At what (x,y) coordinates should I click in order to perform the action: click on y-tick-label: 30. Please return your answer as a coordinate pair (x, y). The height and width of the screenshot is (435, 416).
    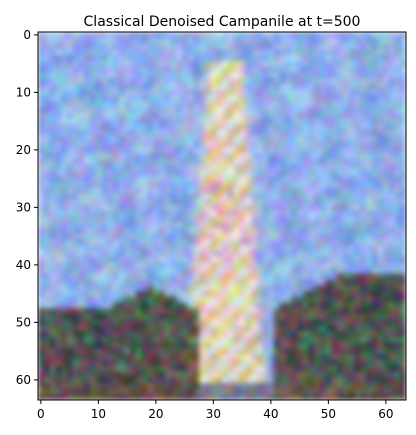
    Looking at the image, I should click on (23, 207).